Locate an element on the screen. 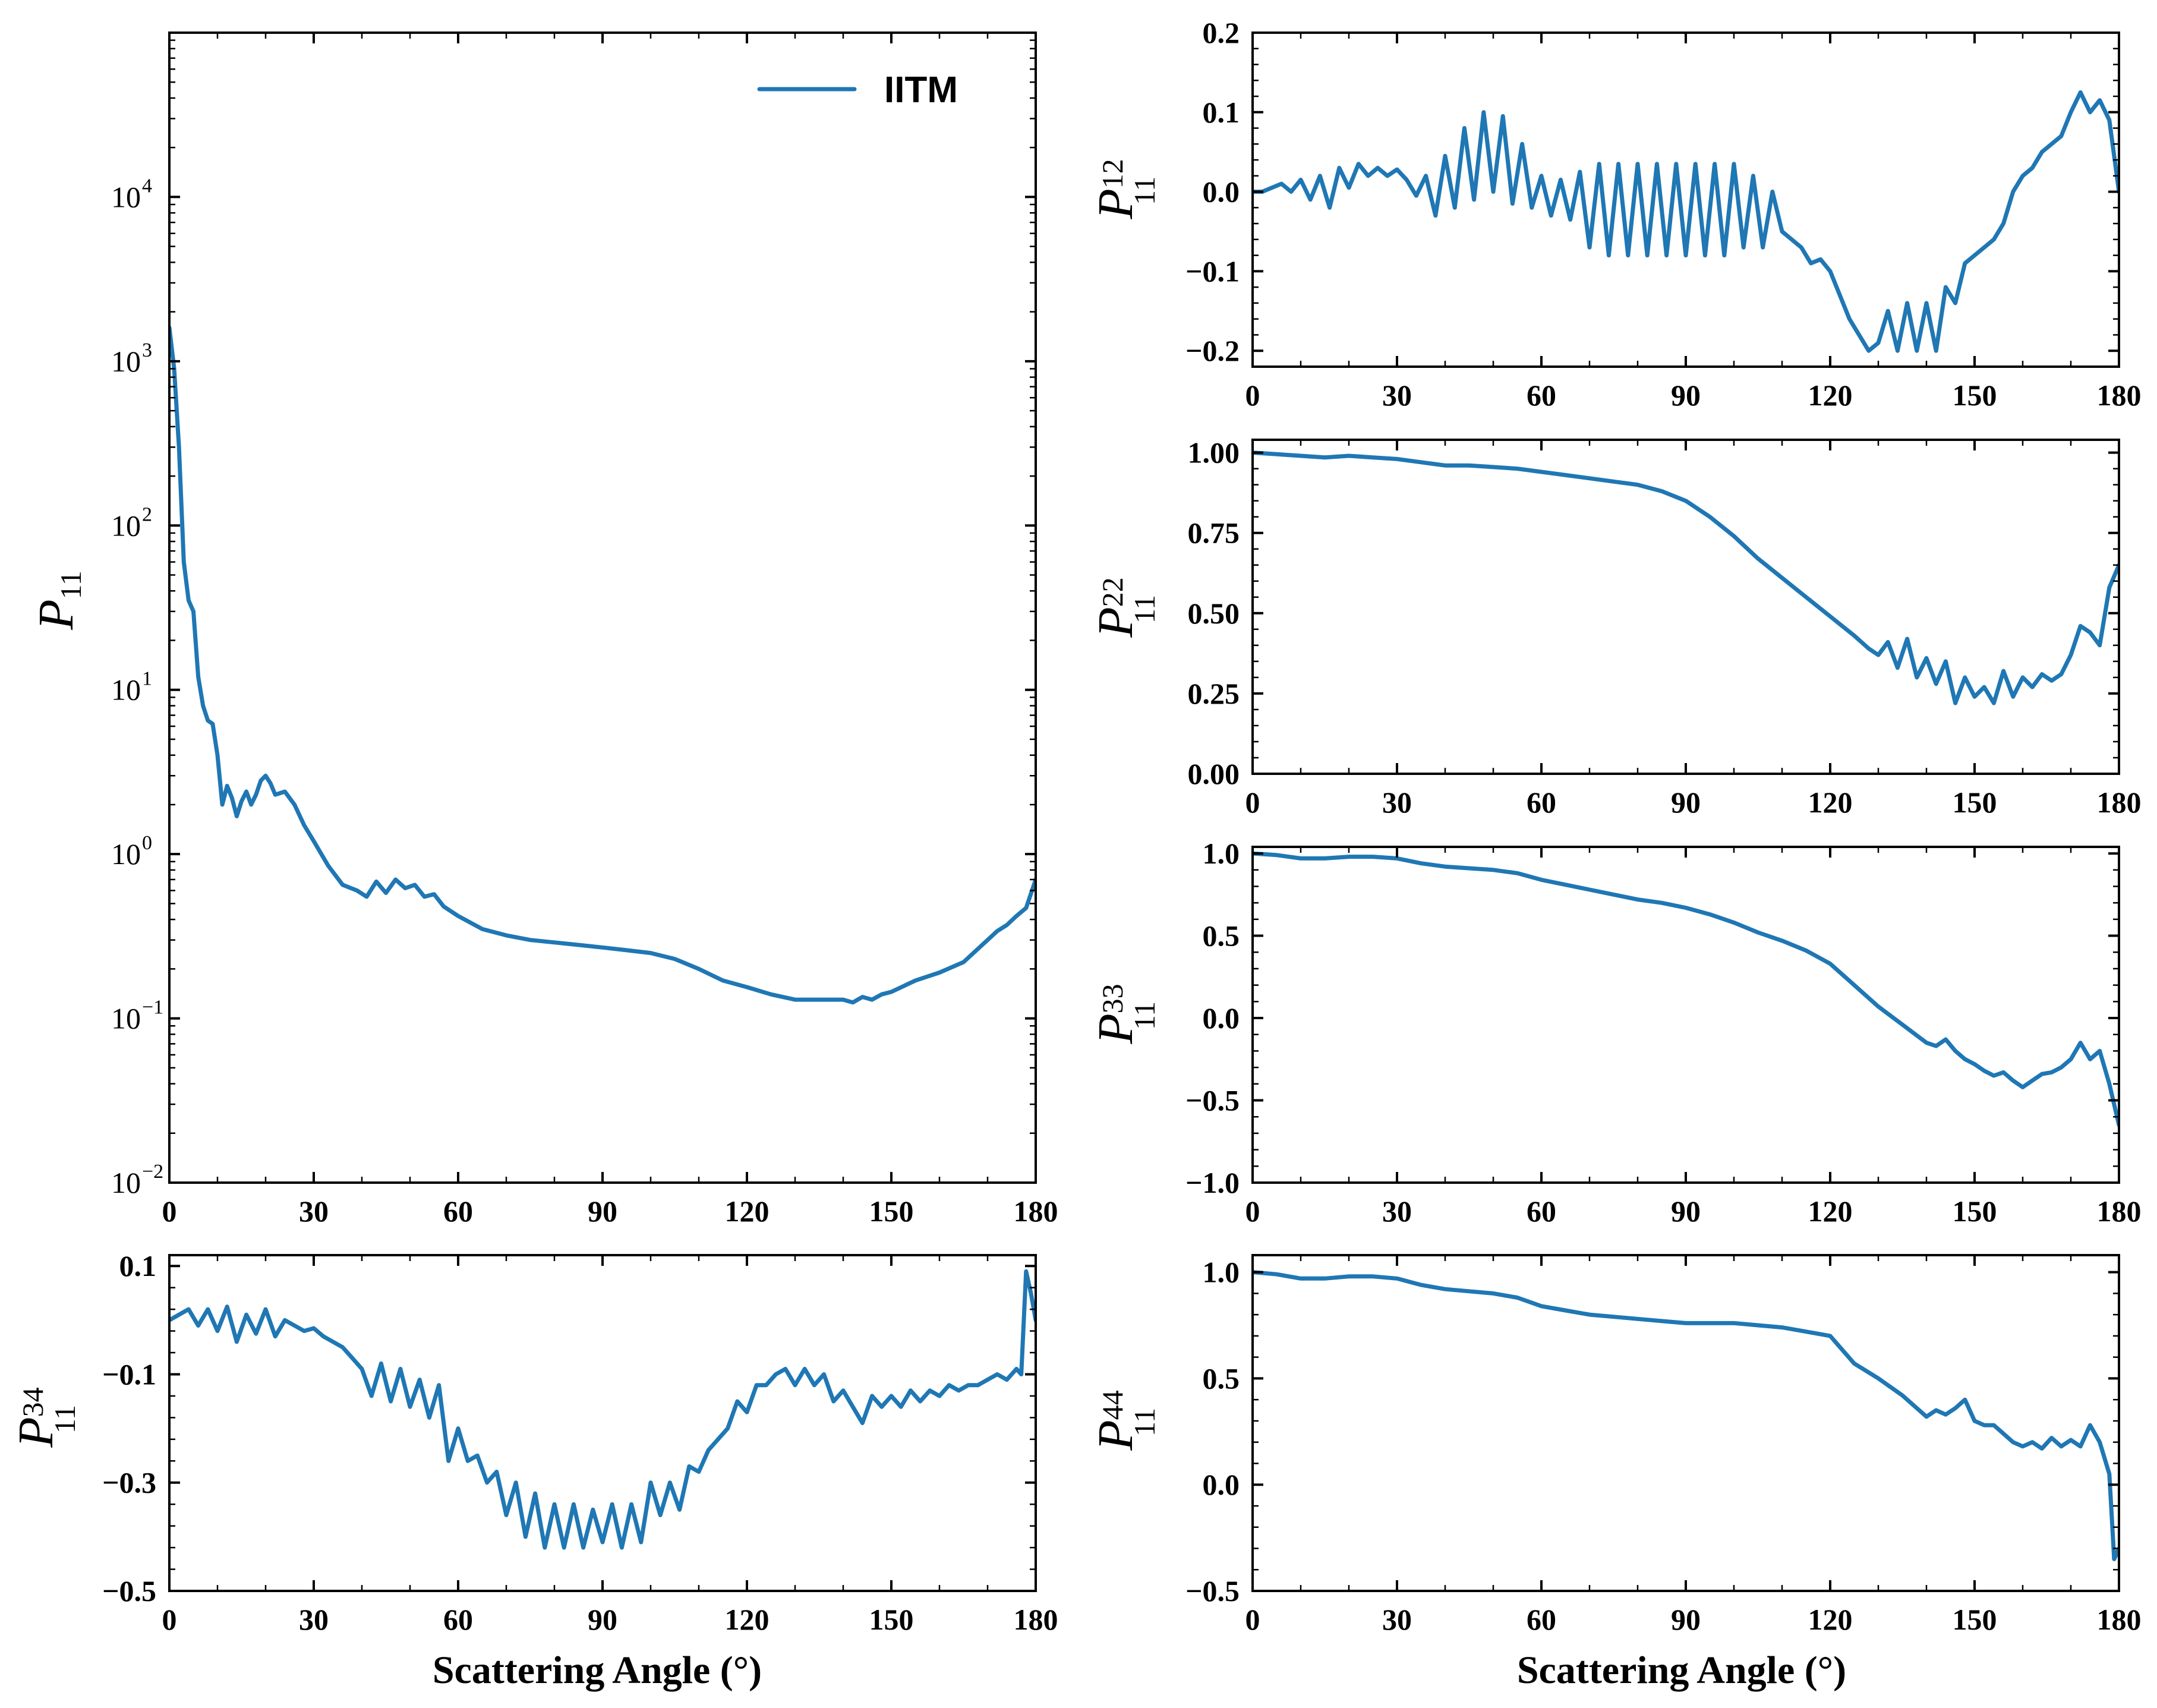  p11-ytick-exponent: 0 is located at coordinates (147, 843).